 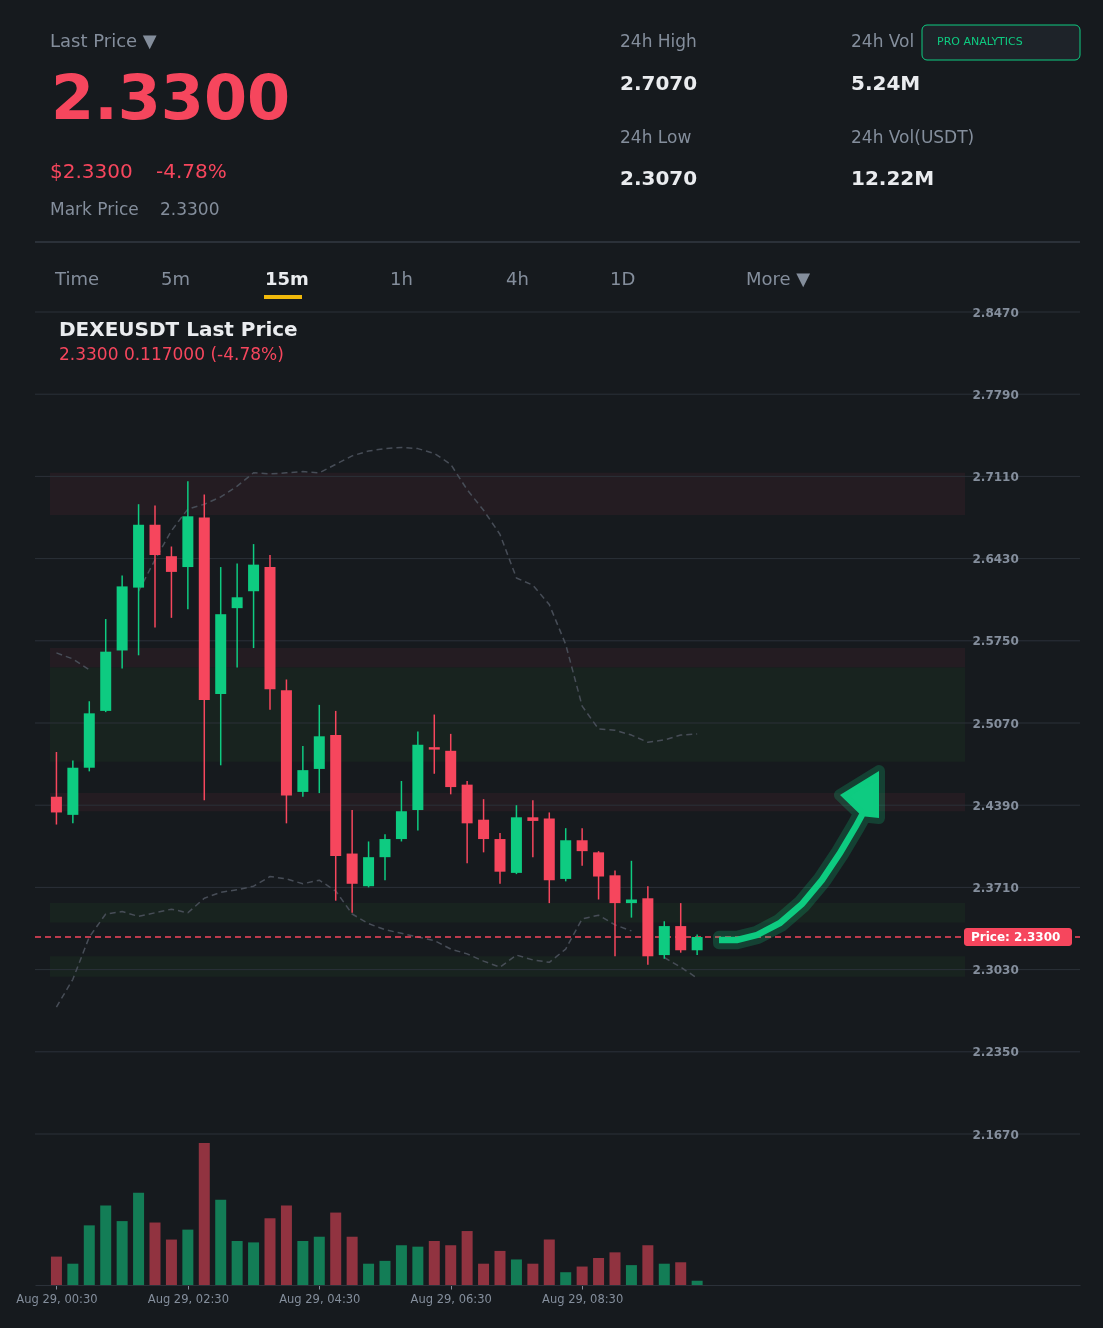 I want to click on text: 1h, so click(x=401, y=278).